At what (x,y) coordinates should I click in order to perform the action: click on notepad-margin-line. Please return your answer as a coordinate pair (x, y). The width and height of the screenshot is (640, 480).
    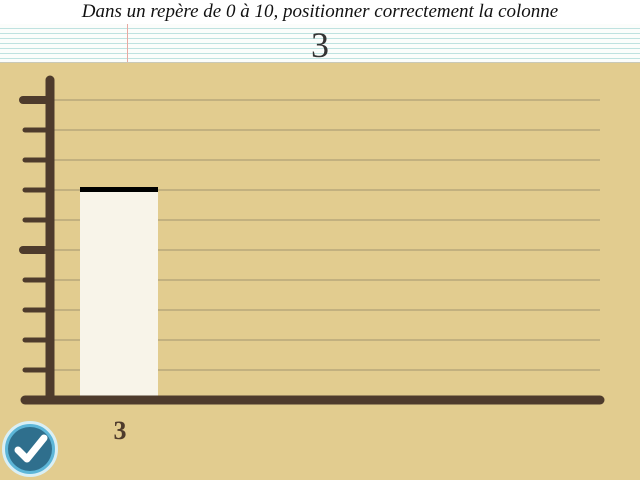
    Looking at the image, I should click on (127, 43).